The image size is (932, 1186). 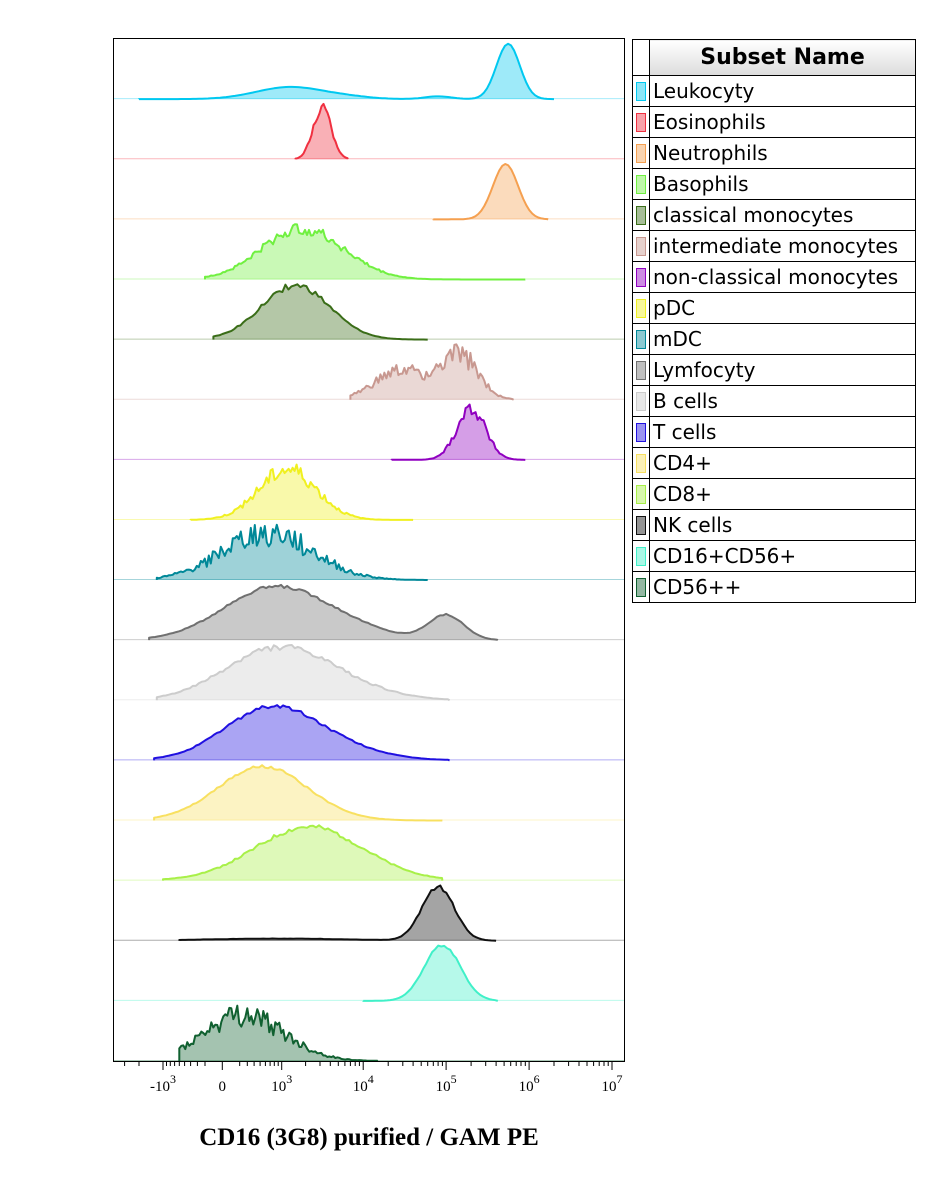 What do you see at coordinates (782, 587) in the screenshot?
I see `legend-label: CD56++` at bounding box center [782, 587].